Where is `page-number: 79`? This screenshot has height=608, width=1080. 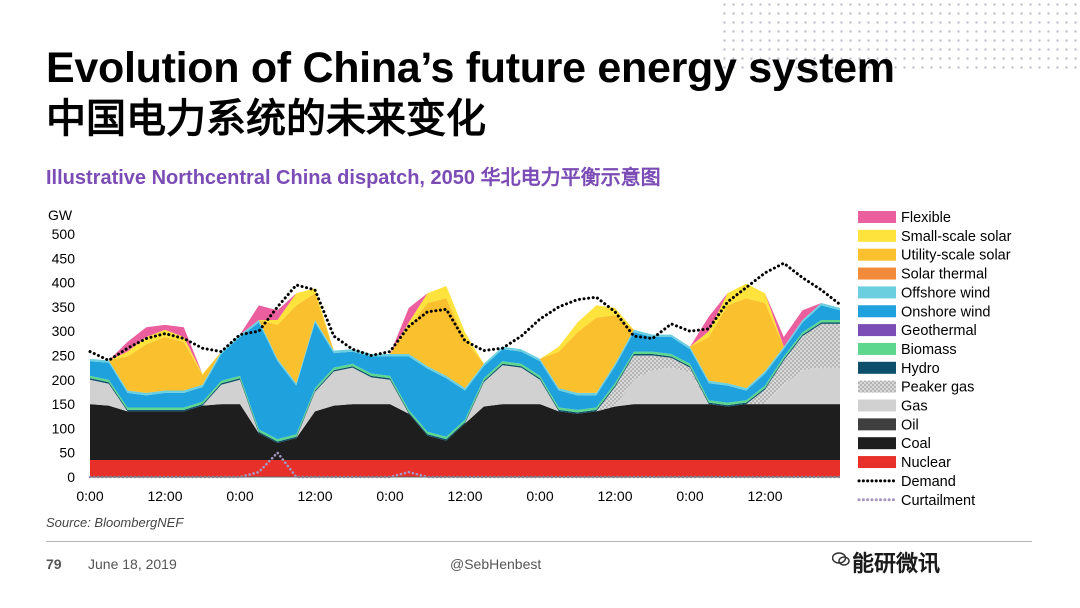
page-number: 79 is located at coordinates (54, 564).